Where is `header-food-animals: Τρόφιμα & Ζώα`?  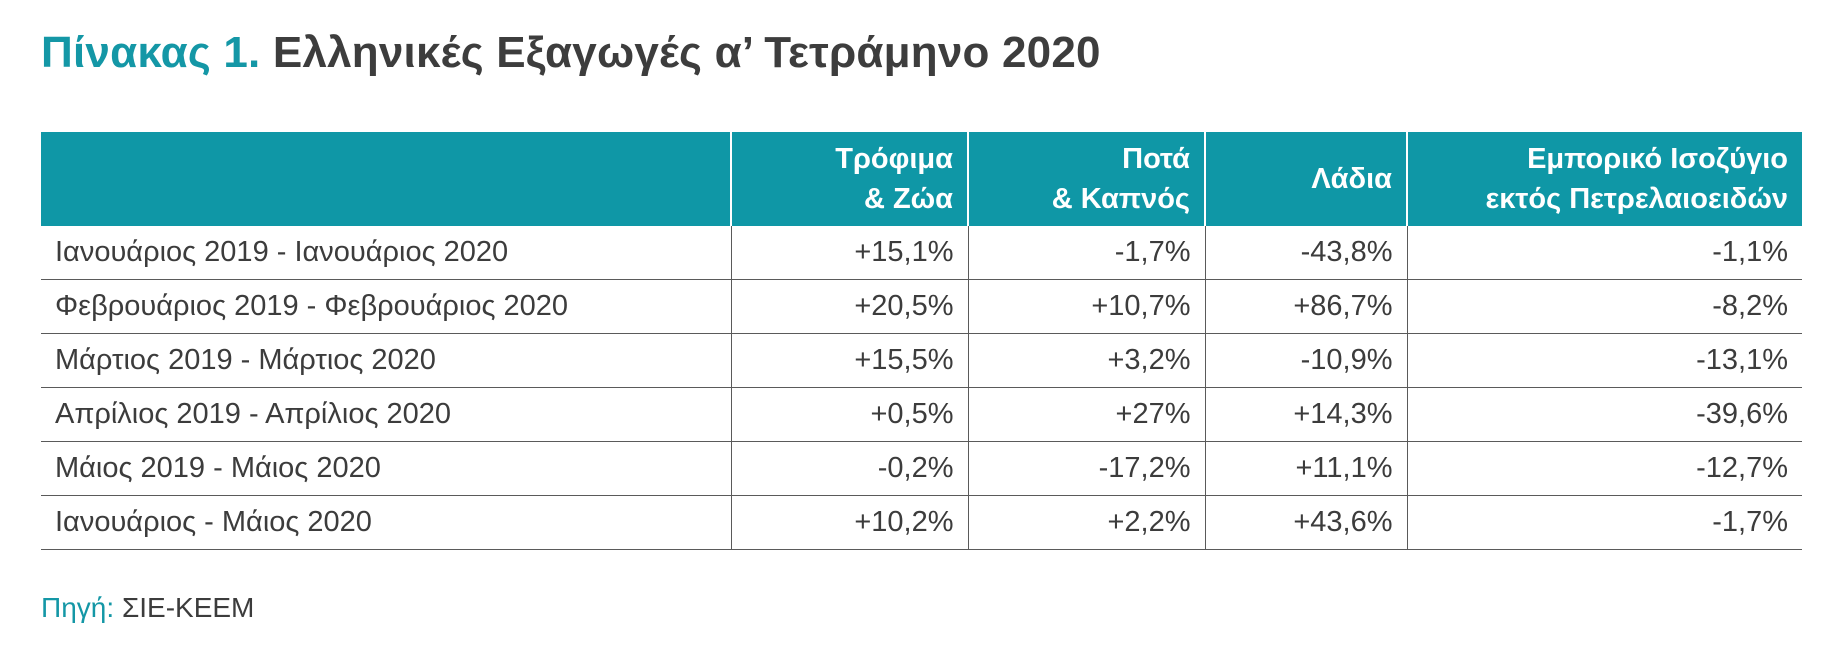 header-food-animals: Τρόφιμα & Ζώα is located at coordinates (849, 179).